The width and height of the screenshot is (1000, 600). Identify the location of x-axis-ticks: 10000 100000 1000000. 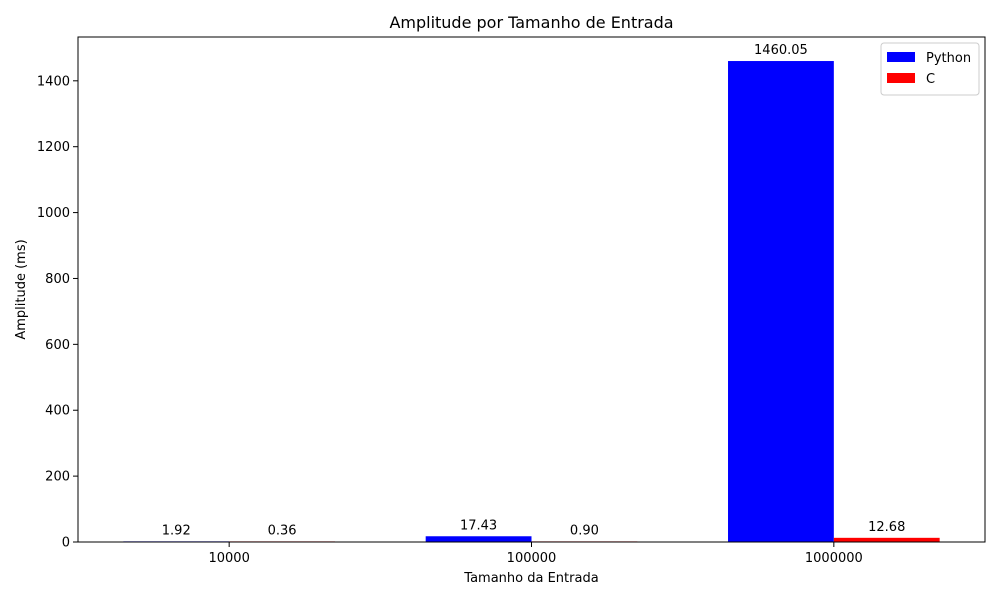
(535, 554).